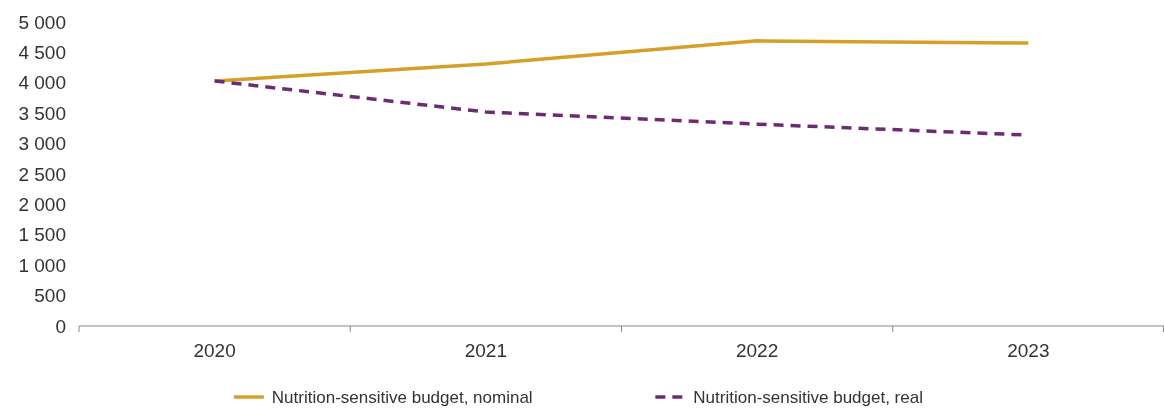 Image resolution: width=1164 pixels, height=412 pixels. I want to click on y-tick-label: 5 000, so click(42, 22).